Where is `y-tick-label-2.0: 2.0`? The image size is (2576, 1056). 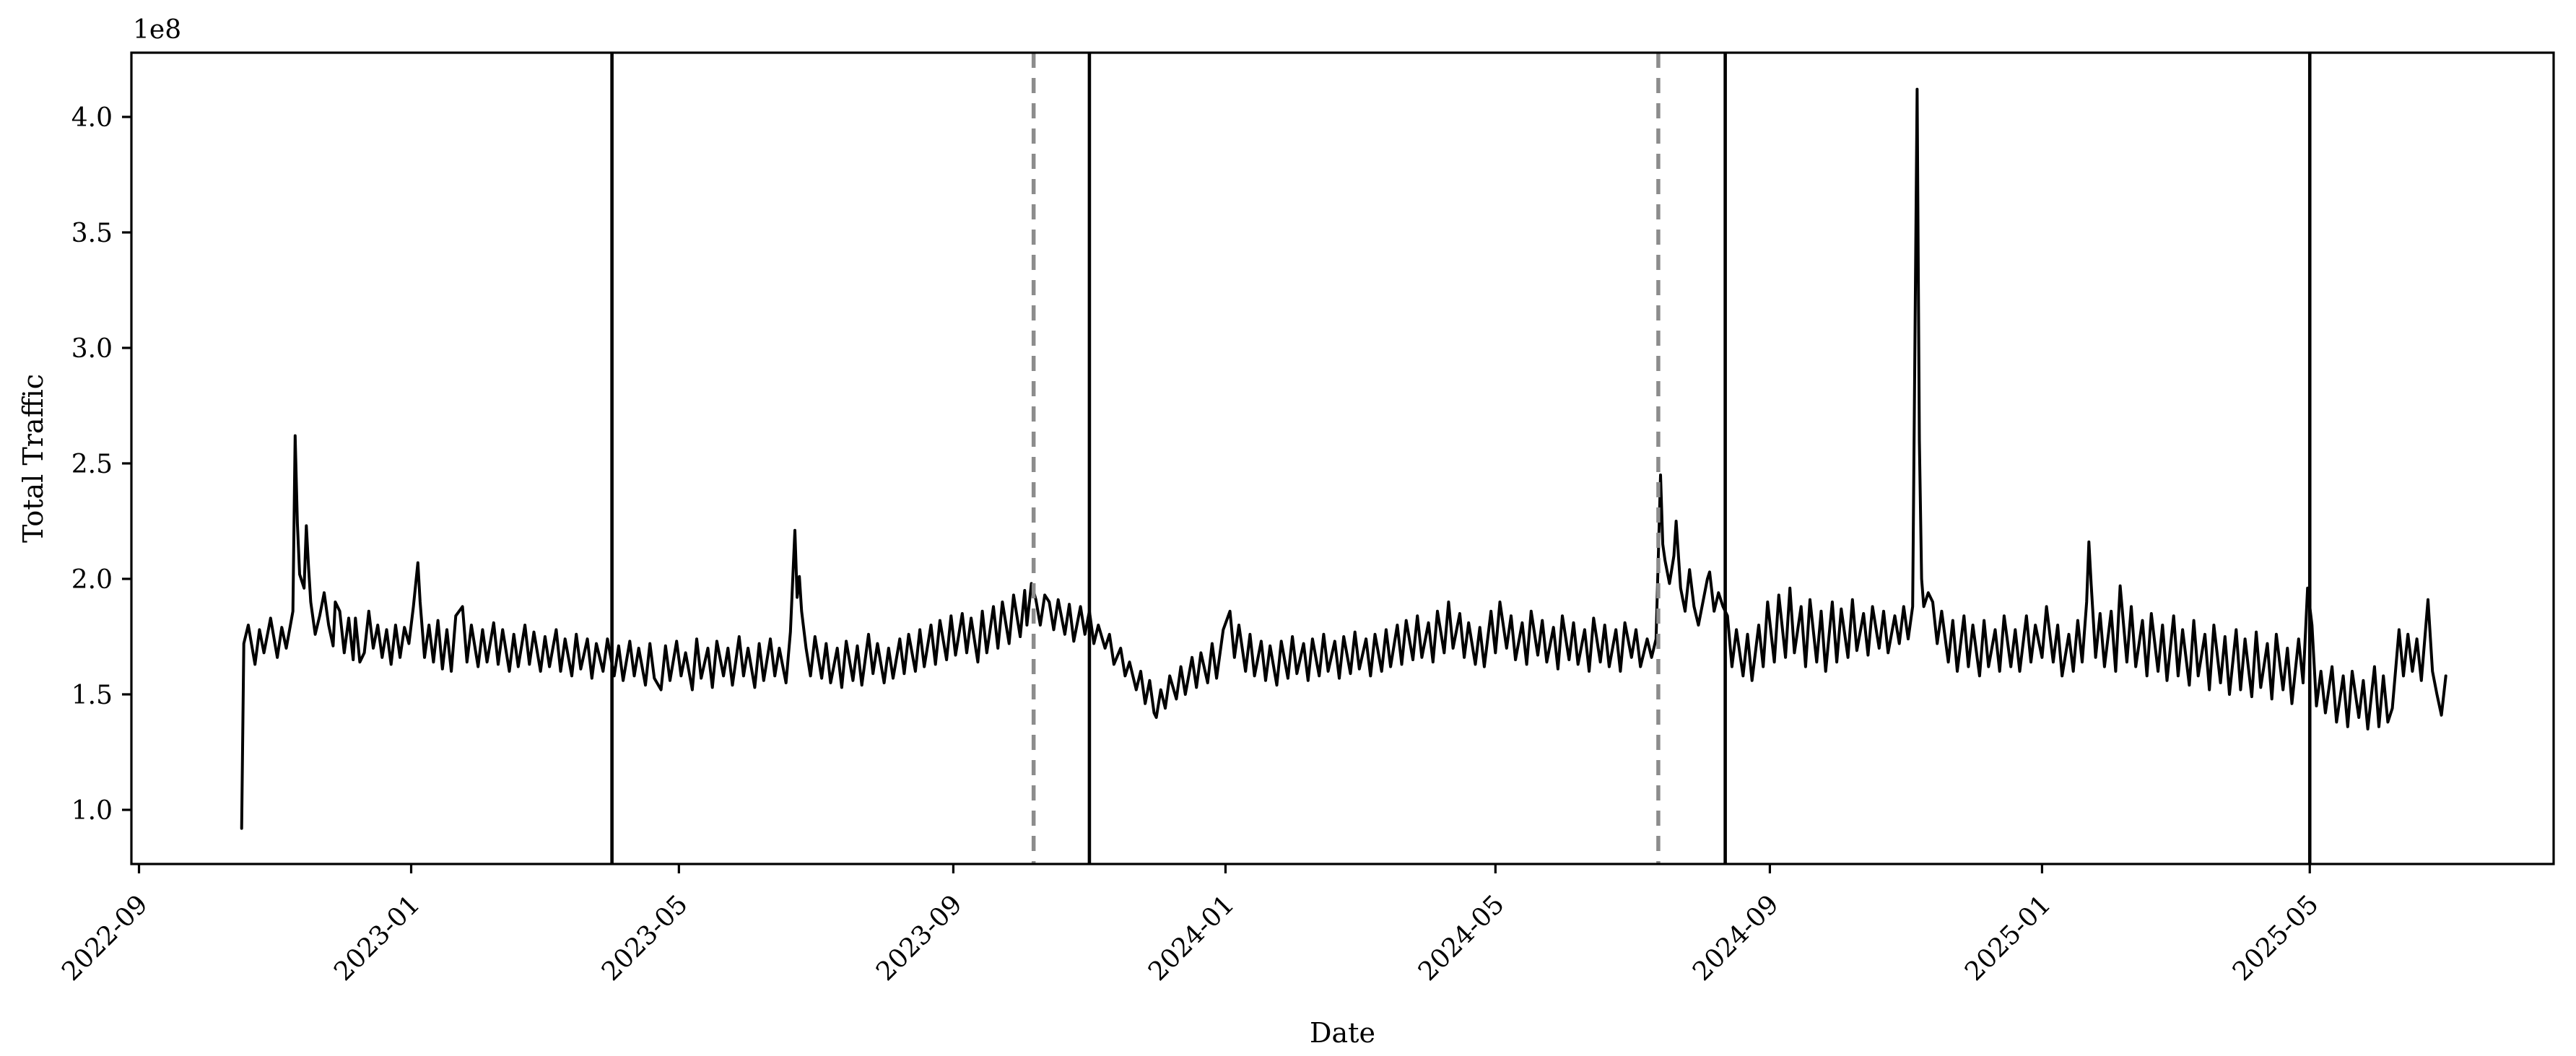
y-tick-label-2.0: 2.0 is located at coordinates (92, 580).